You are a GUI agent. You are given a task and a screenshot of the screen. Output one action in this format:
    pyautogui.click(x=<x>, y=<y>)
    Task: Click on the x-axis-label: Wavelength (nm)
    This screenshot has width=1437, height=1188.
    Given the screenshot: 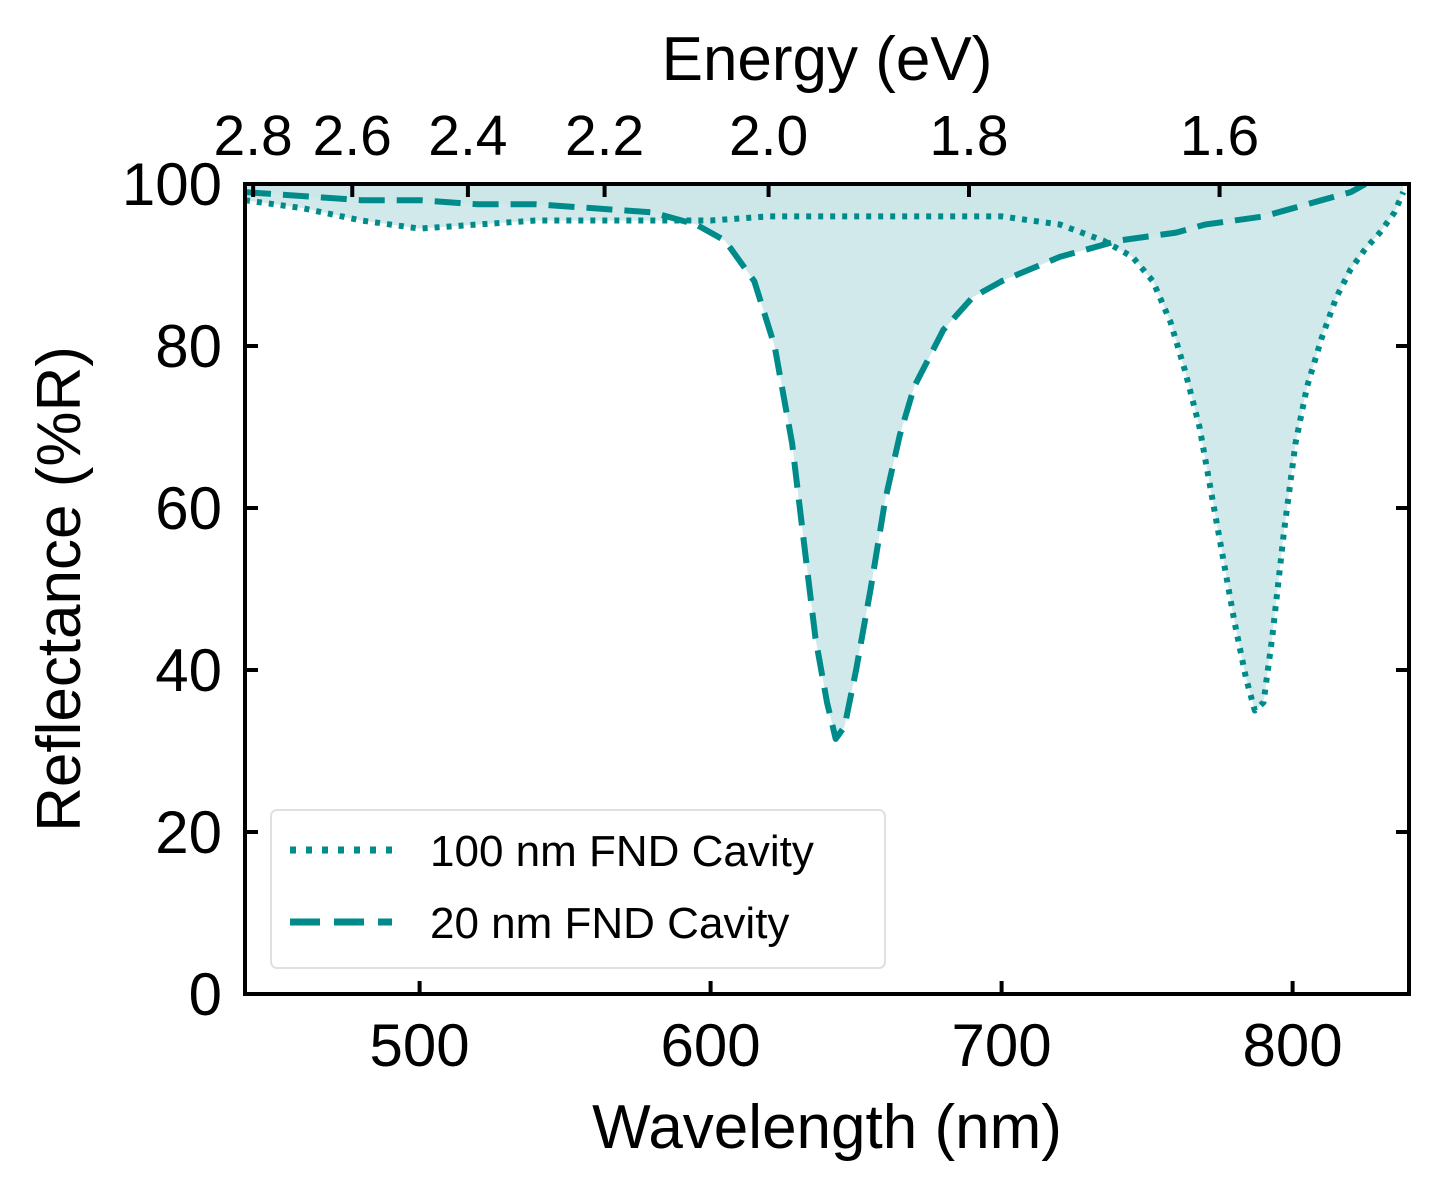 What is the action you would take?
    pyautogui.click(x=827, y=1127)
    